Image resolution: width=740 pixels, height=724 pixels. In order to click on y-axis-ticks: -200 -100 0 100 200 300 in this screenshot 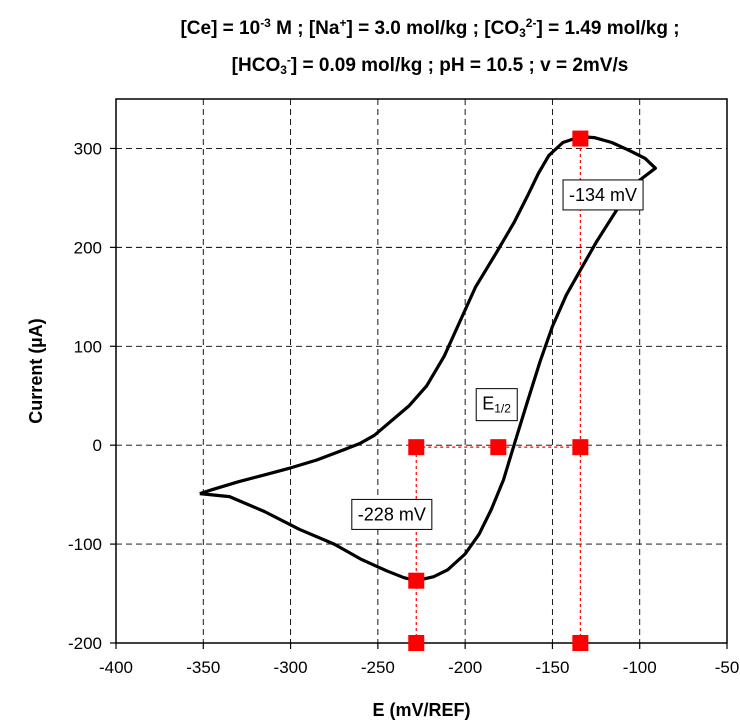, I will do `click(92, 396)`.